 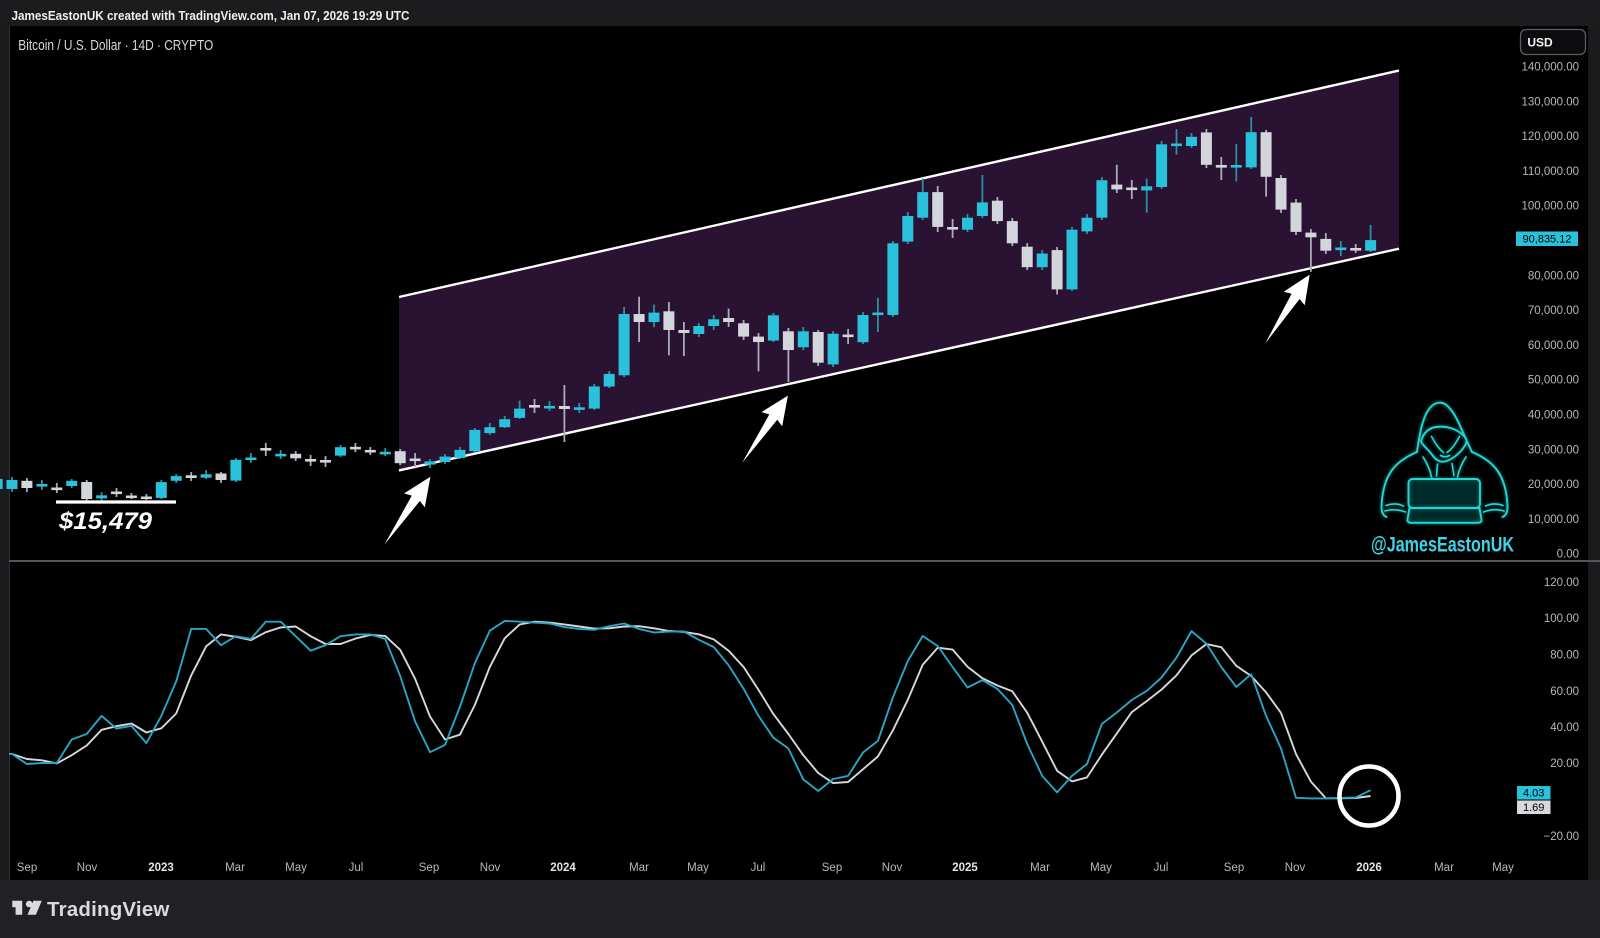 I want to click on svg-text: 1.69, so click(x=1533, y=808).